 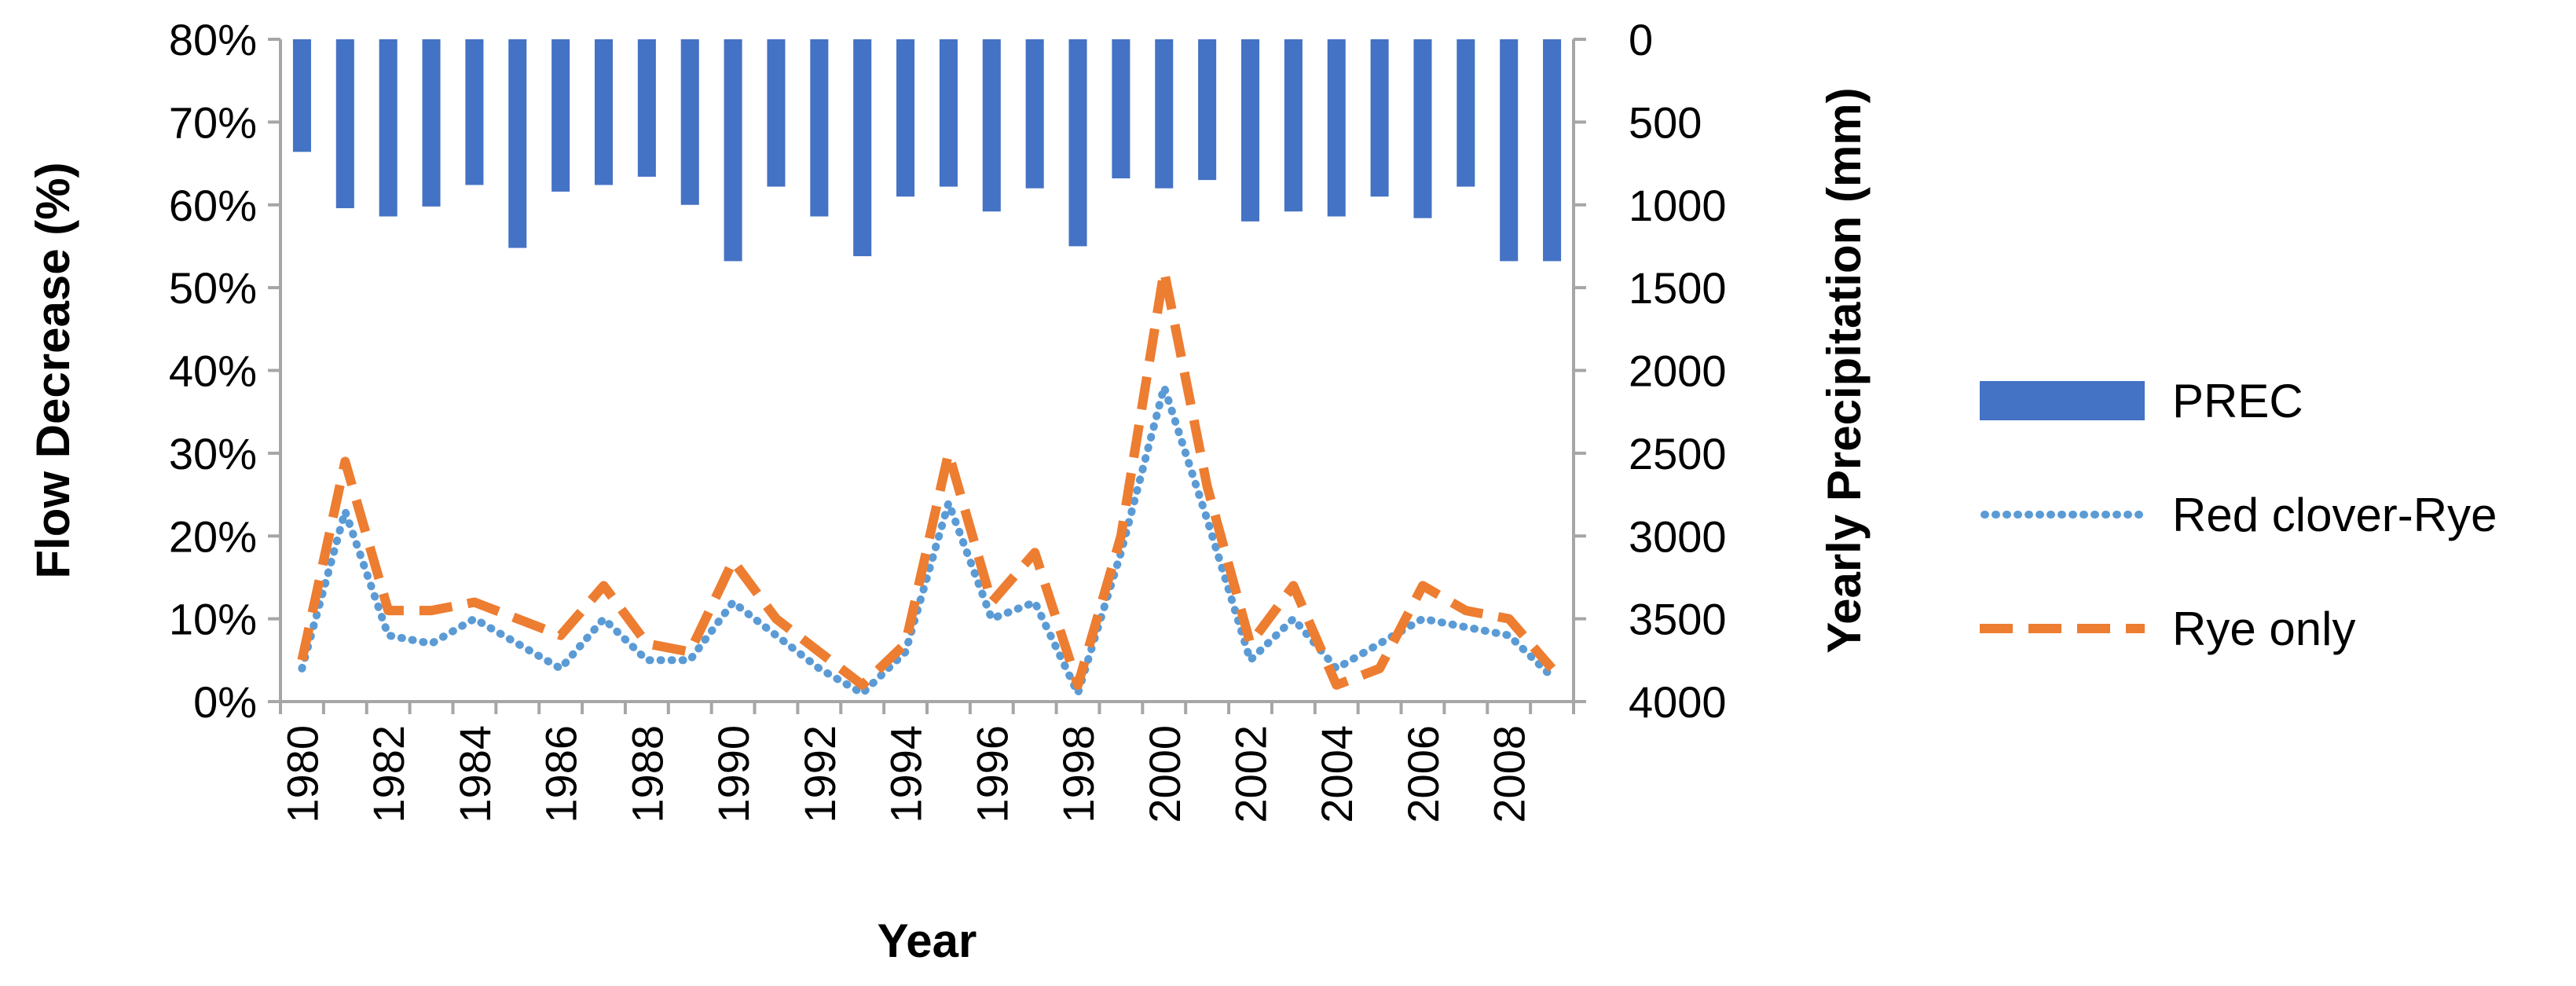 What do you see at coordinates (927, 941) in the screenshot?
I see `x-axis-title: Year` at bounding box center [927, 941].